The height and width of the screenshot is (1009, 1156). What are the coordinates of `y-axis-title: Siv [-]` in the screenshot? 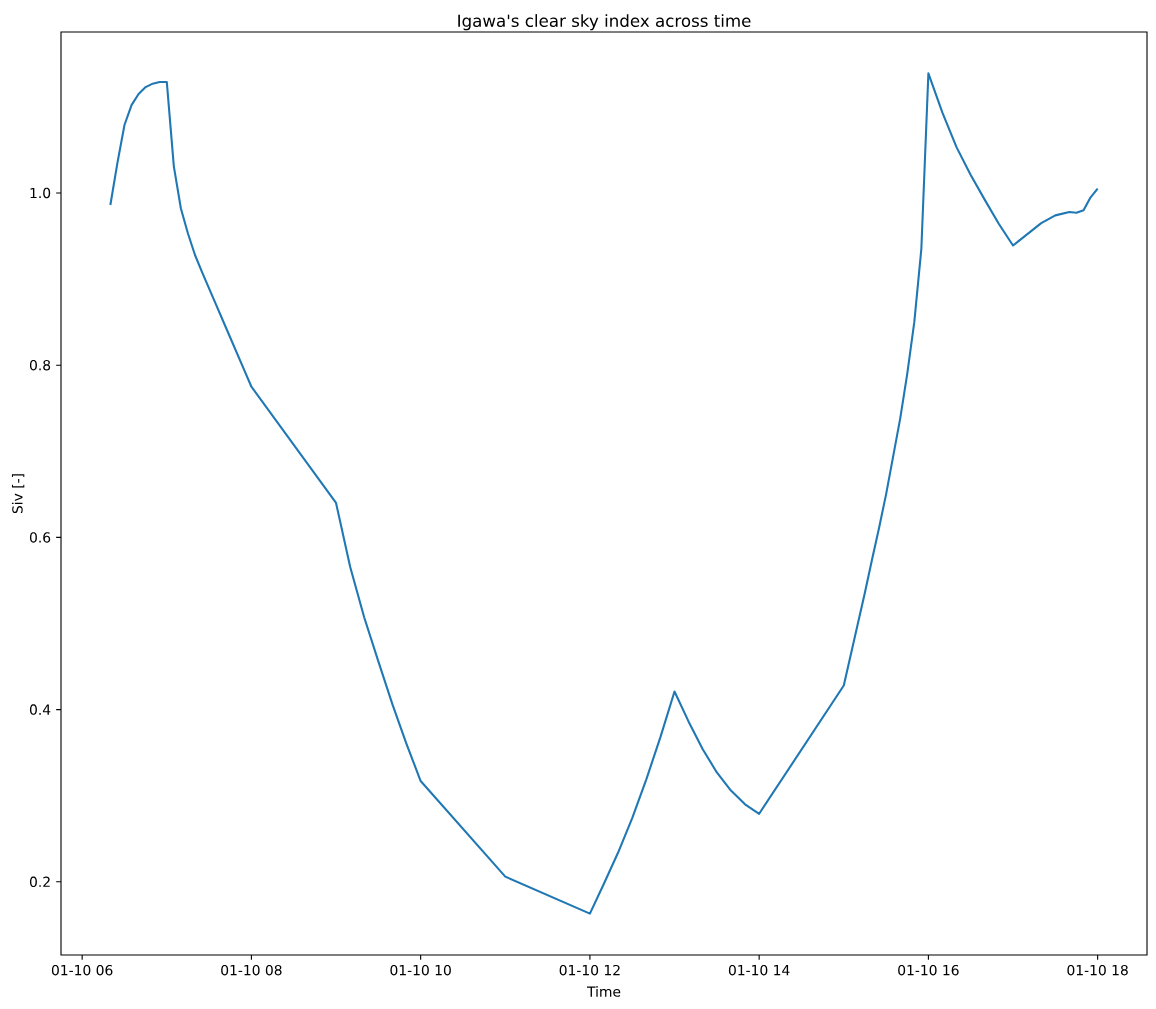 It's located at (18, 494).